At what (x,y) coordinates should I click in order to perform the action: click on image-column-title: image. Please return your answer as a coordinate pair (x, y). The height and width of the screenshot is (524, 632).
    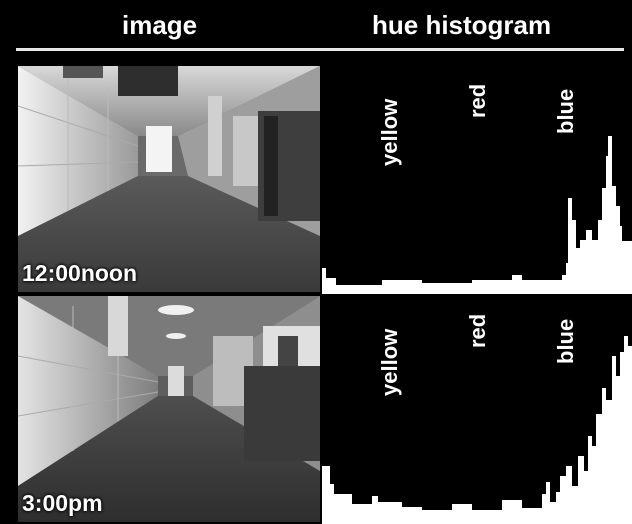
    Looking at the image, I should click on (160, 25).